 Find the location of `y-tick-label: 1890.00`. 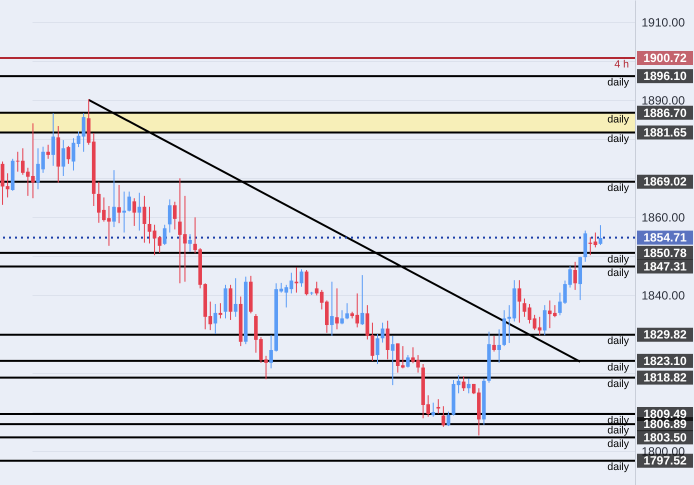

y-tick-label: 1890.00 is located at coordinates (664, 100).